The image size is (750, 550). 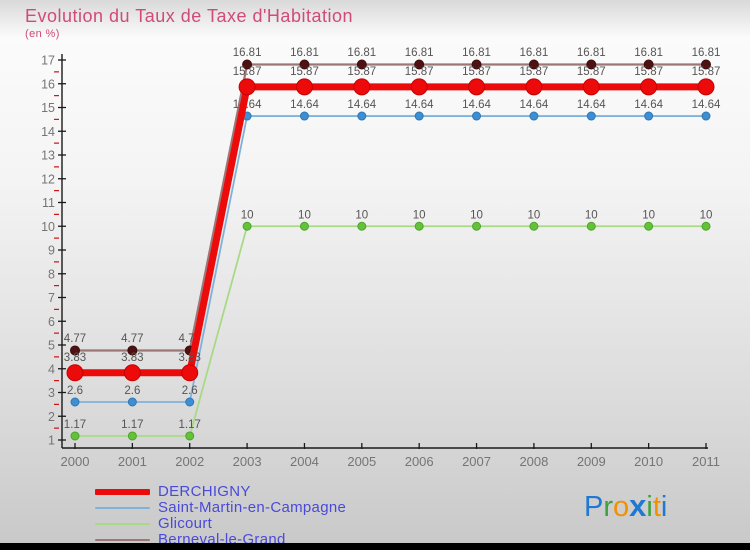 What do you see at coordinates (189, 461) in the screenshot?
I see `svg-text: 2002` at bounding box center [189, 461].